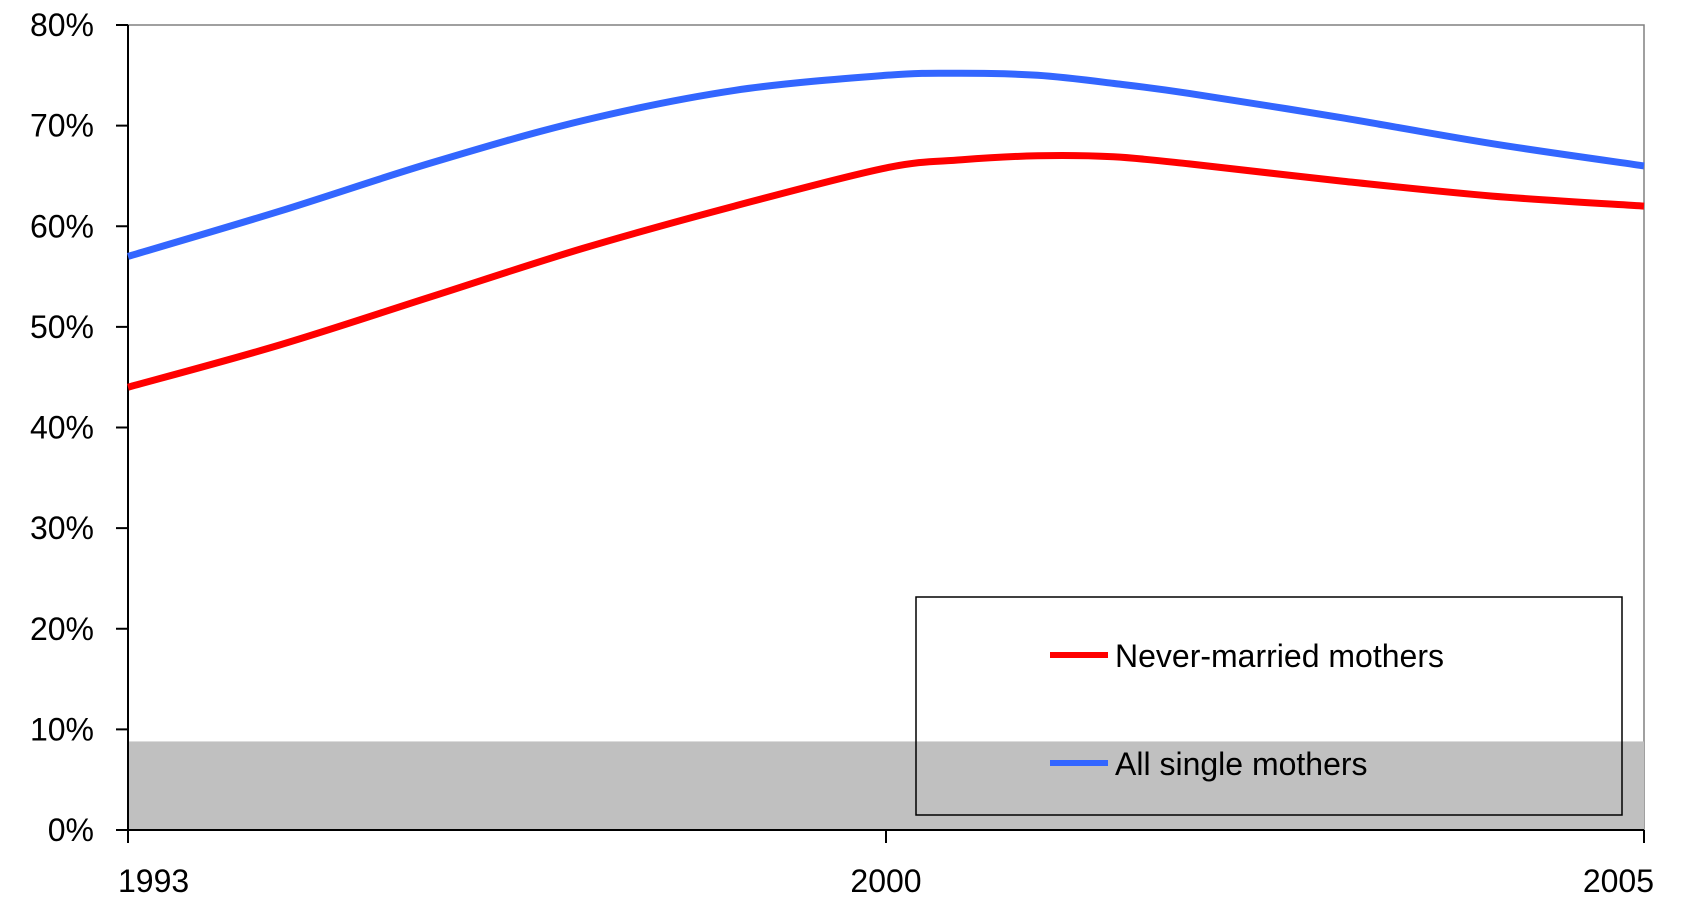 This screenshot has width=1700, height=908. Describe the element at coordinates (62, 327) in the screenshot. I see `y-tick-label: 50%` at that location.